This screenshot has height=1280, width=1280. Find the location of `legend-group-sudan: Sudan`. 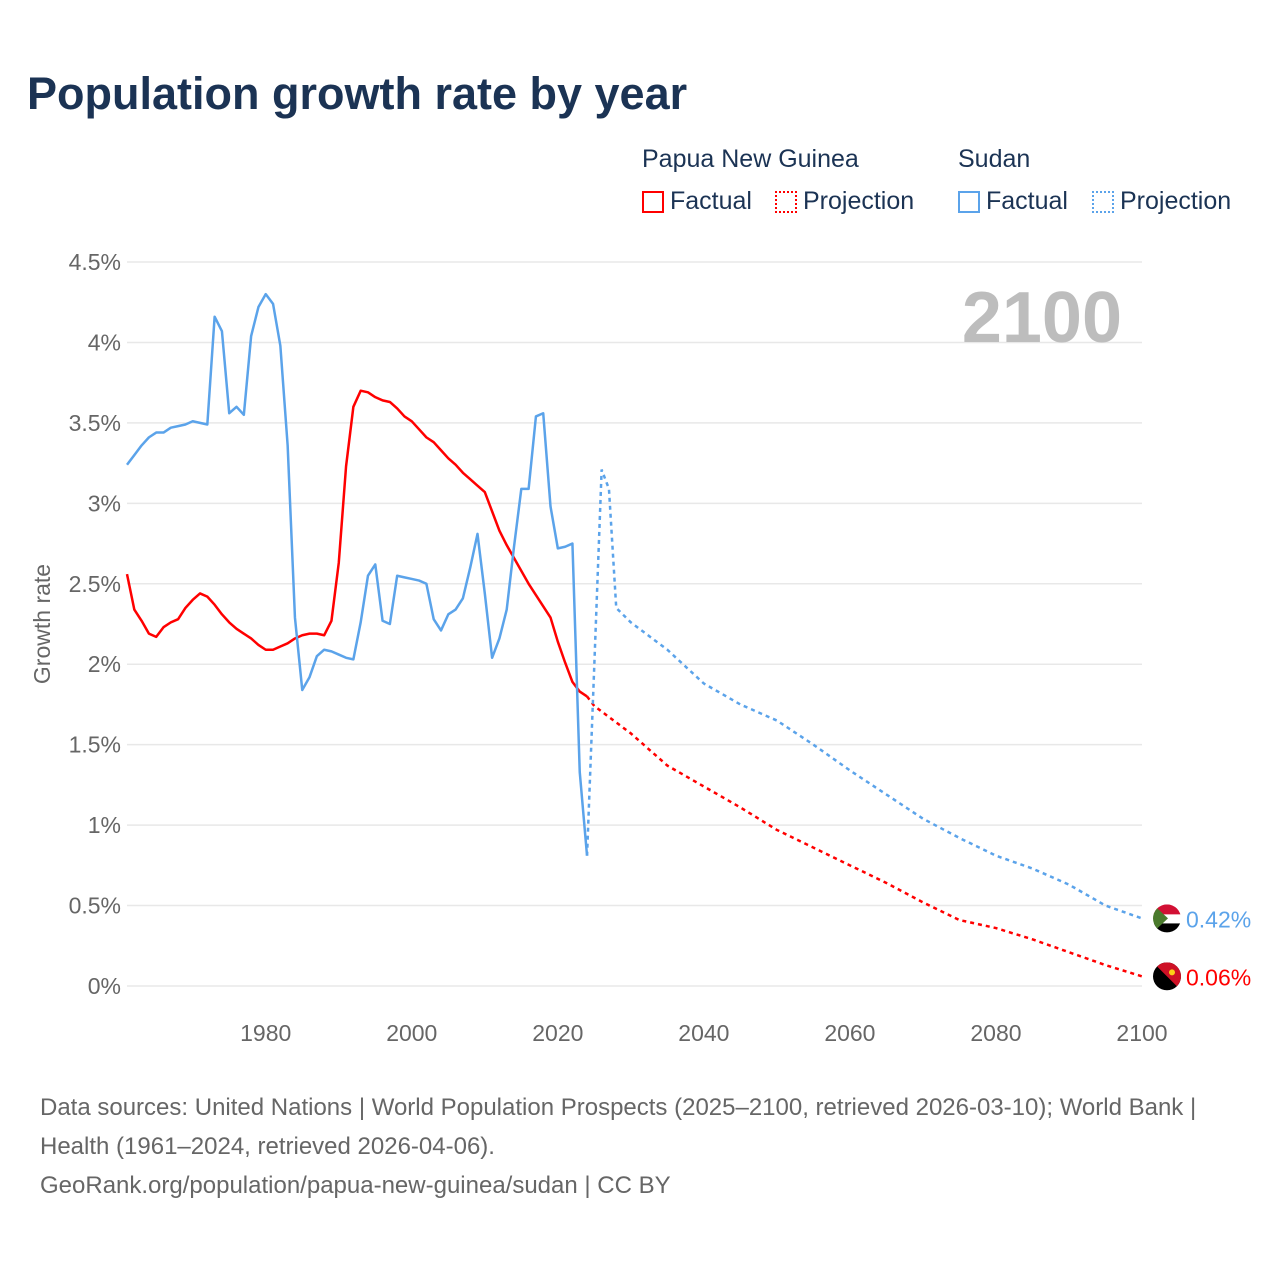

legend-group-sudan: Sudan is located at coordinates (994, 159).